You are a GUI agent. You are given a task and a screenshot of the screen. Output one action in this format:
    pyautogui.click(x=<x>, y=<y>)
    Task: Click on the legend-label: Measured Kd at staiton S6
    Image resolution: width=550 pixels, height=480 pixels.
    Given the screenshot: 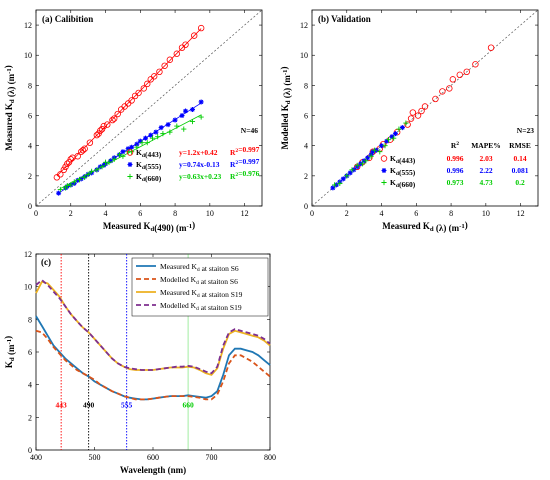 What is the action you would take?
    pyautogui.click(x=199, y=267)
    